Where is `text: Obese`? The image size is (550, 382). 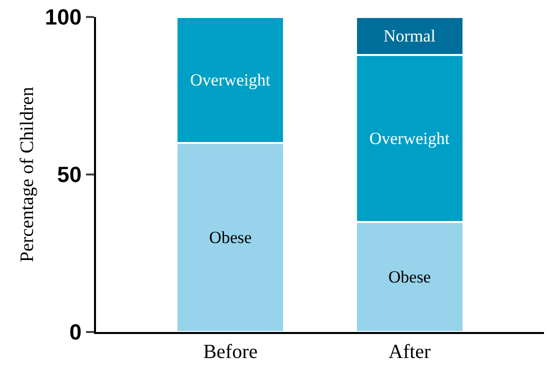 text: Obese is located at coordinates (409, 276).